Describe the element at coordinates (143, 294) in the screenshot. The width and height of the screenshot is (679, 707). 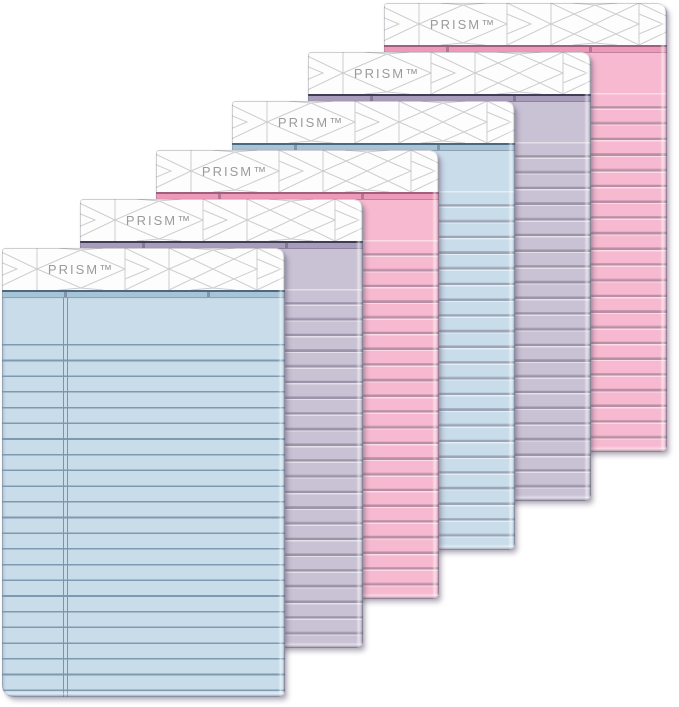
I see `binding-strip` at that location.